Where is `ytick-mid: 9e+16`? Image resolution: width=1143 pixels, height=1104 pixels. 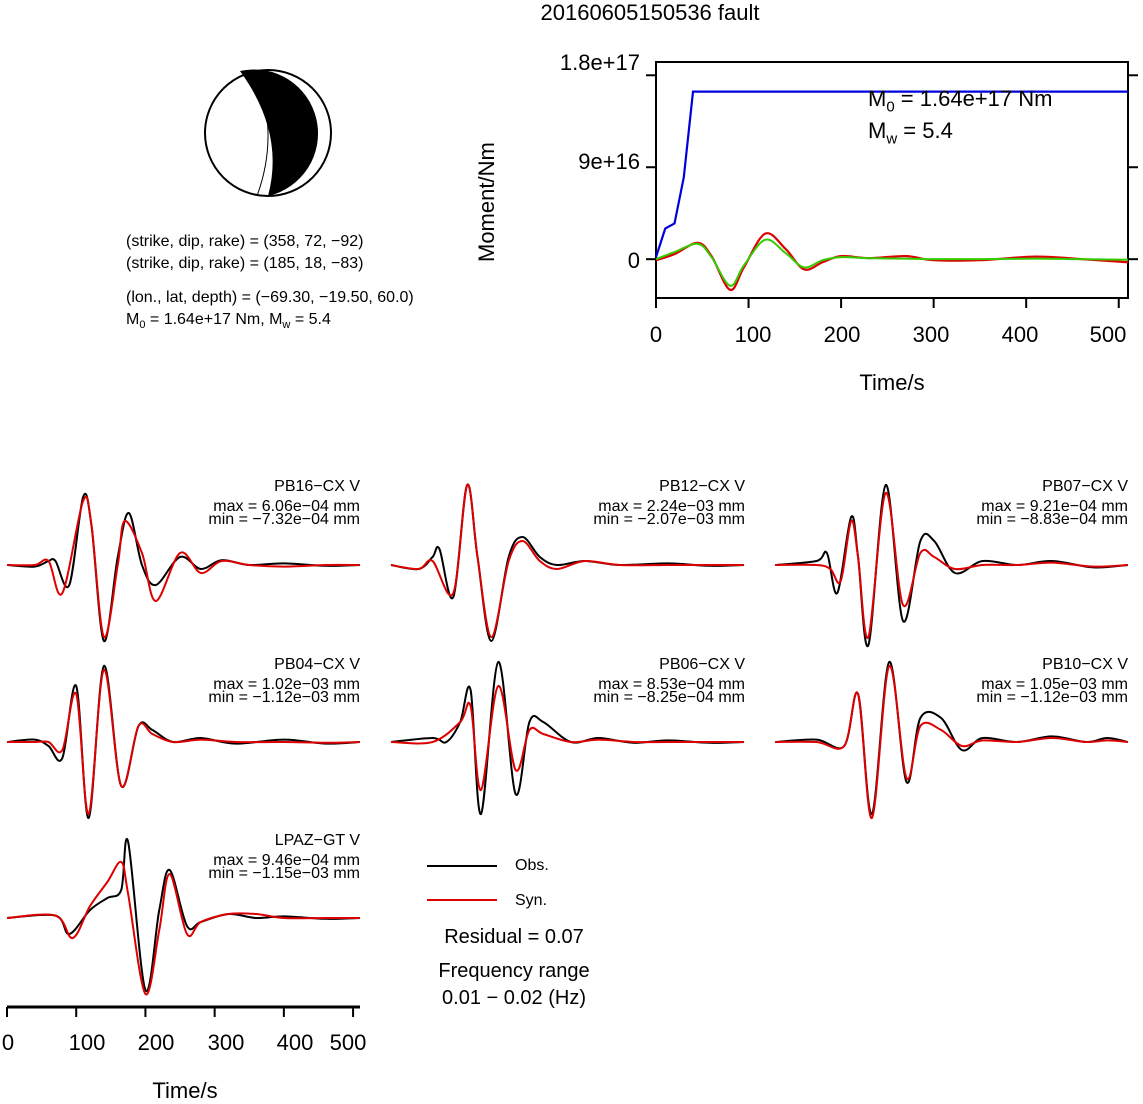
ytick-mid: 9e+16 is located at coordinates (609, 161).